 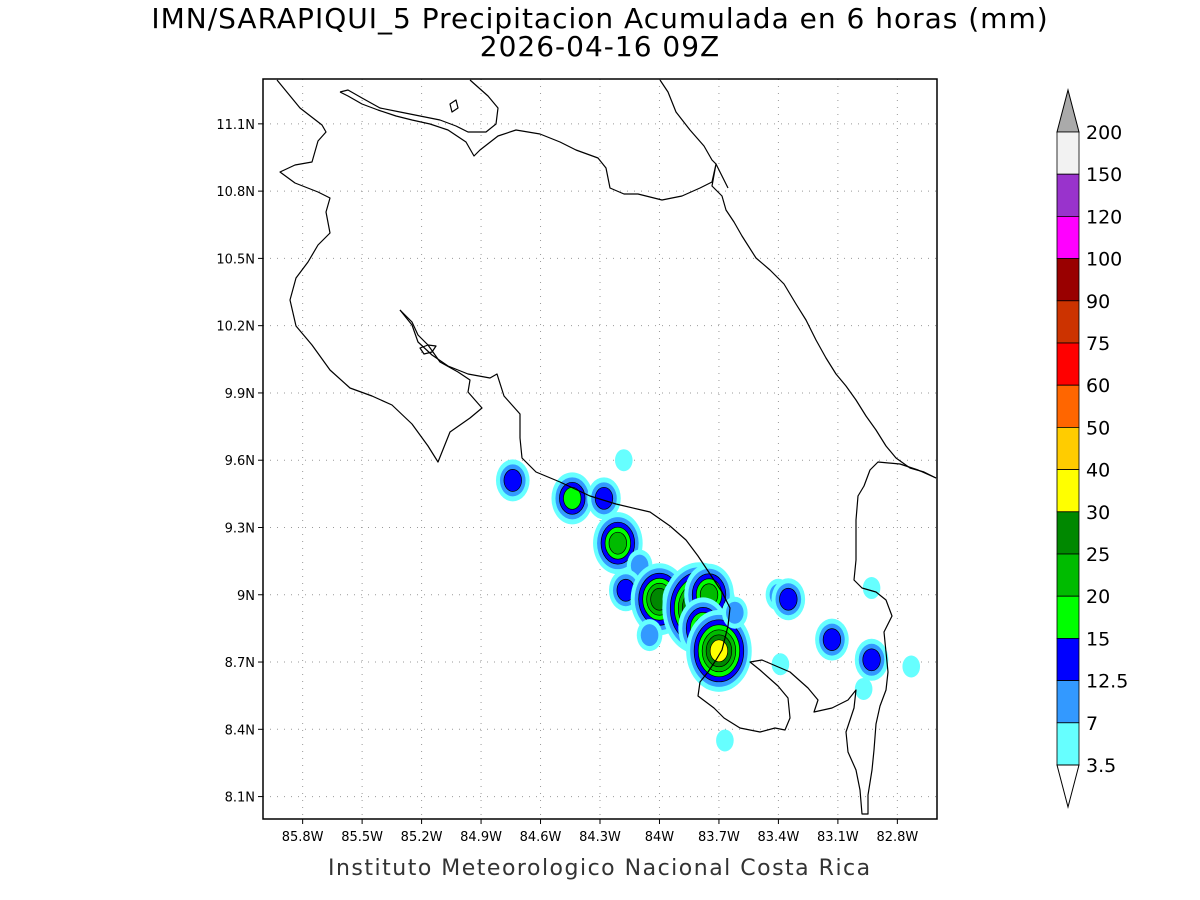 I want to click on lat-tick-label: 8.1N, so click(x=240, y=798).